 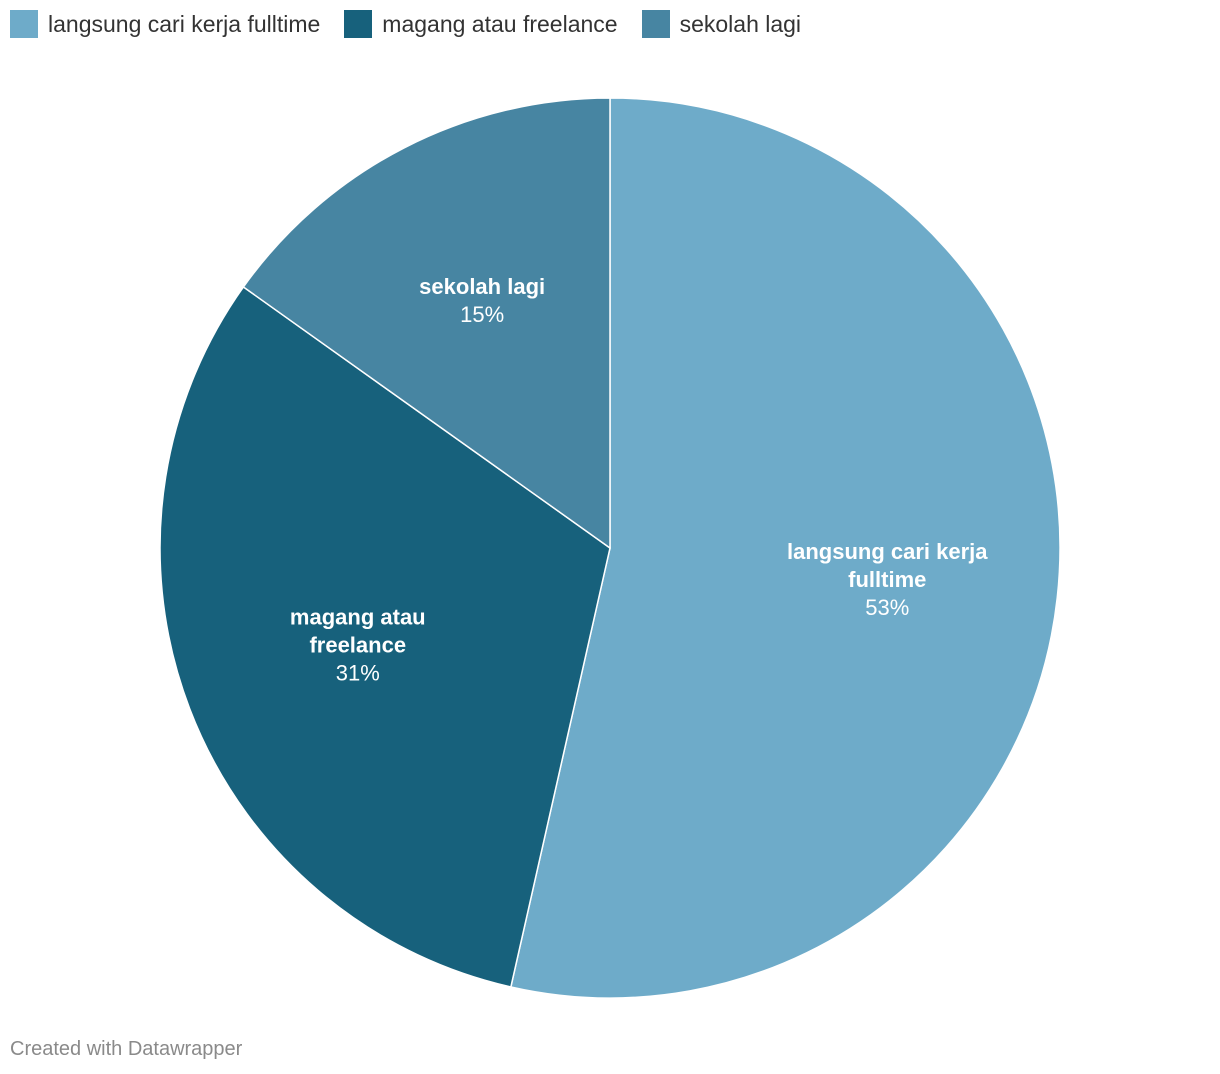 I want to click on legend-item-fulltime: langsung cari kerja fulltime, so click(x=165, y=24).